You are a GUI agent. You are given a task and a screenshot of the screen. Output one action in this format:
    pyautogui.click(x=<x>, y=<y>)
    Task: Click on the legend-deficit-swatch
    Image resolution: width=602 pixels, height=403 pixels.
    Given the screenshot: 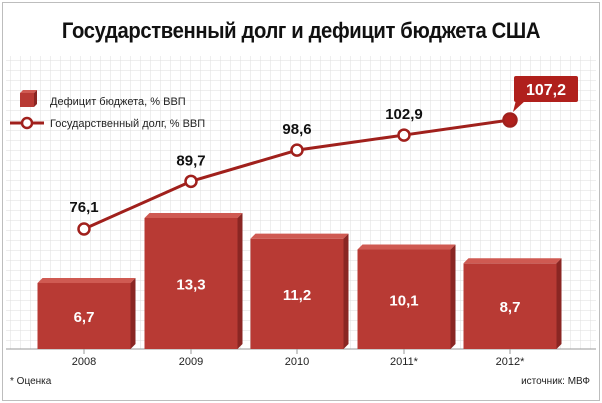 What is the action you would take?
    pyautogui.click(x=27, y=100)
    